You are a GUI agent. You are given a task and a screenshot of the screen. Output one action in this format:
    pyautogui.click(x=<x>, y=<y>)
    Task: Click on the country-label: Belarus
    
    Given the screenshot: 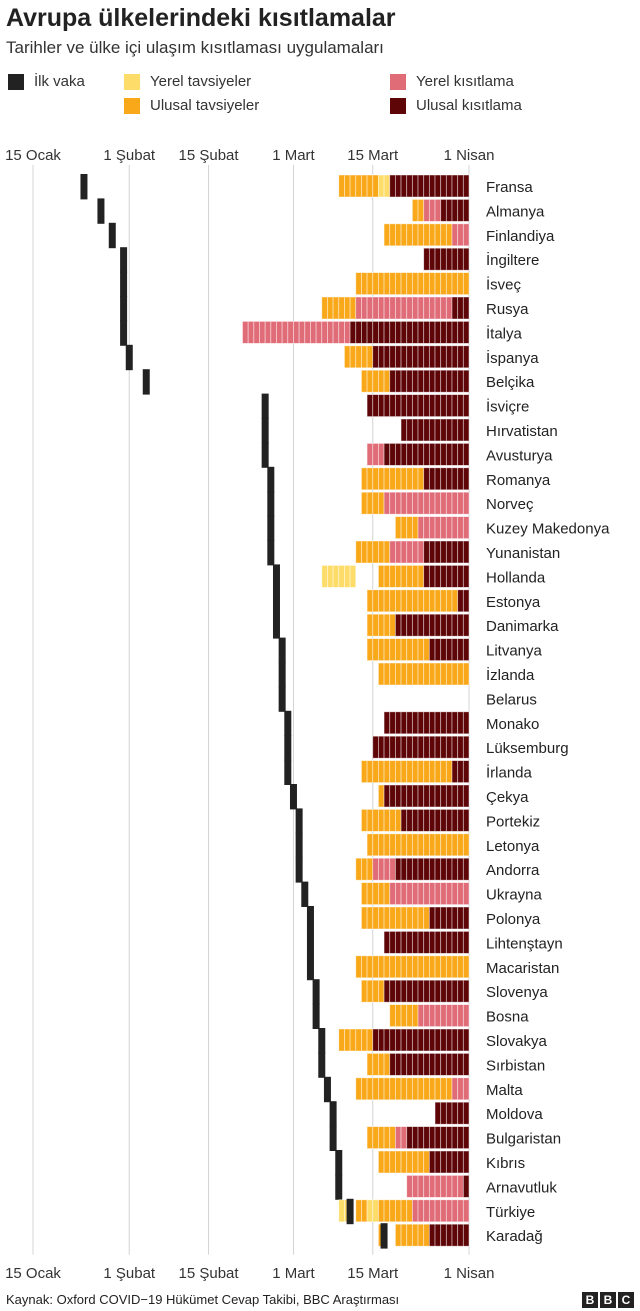 What is the action you would take?
    pyautogui.click(x=511, y=699)
    